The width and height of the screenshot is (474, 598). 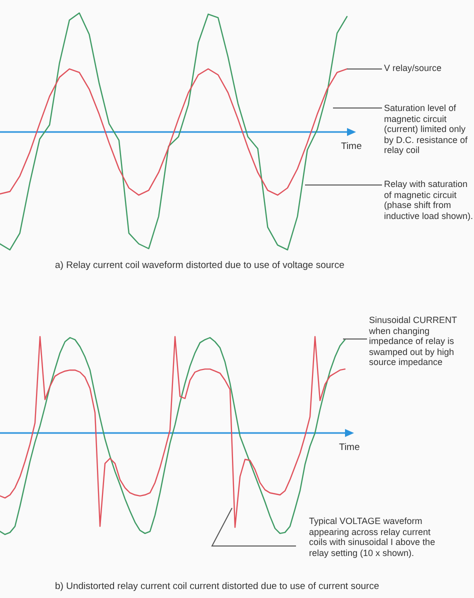 I want to click on text: a) Relay current coil waveform distorted due to use of voltage source, so click(x=199, y=265).